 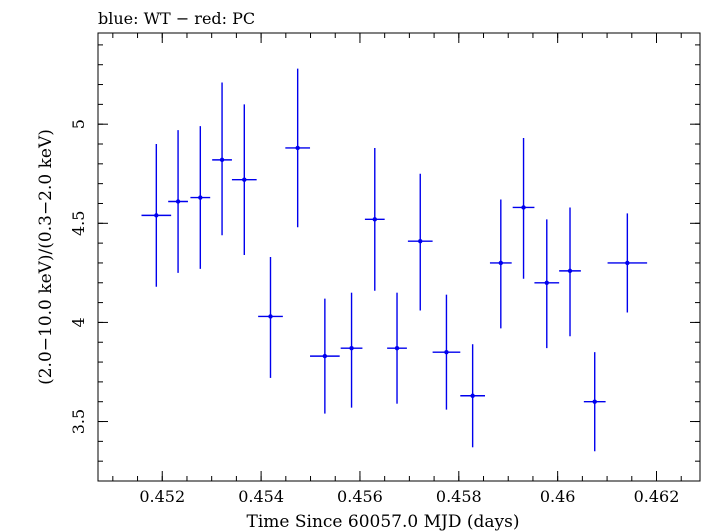 What do you see at coordinates (78, 223) in the screenshot?
I see `y-tick-label: 4.5` at bounding box center [78, 223].